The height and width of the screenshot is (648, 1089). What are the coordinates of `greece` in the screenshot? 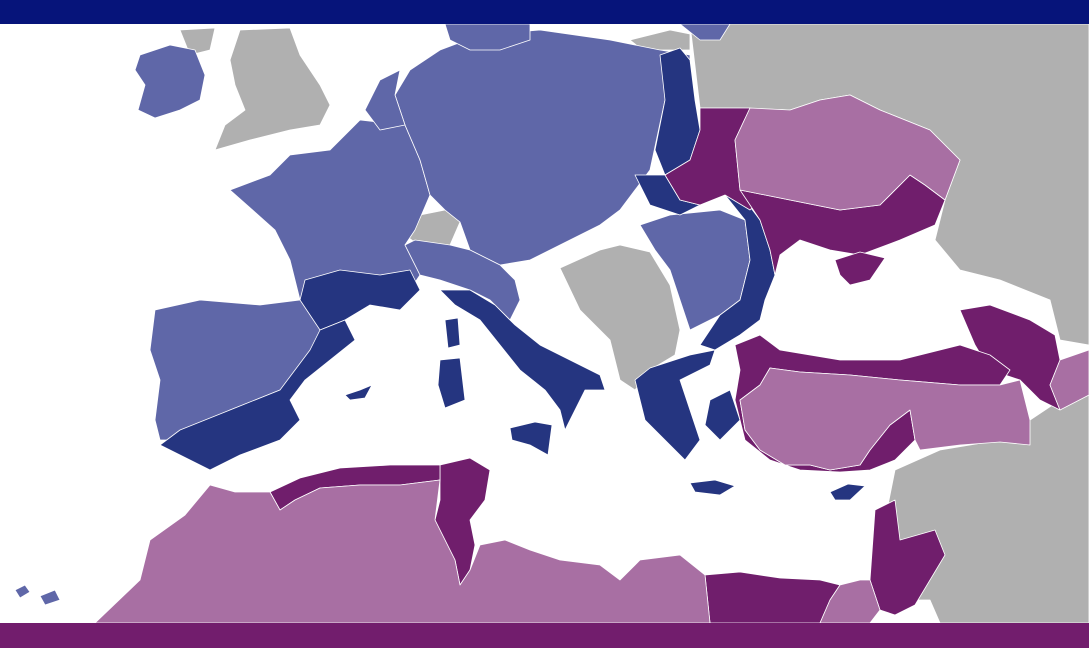 It's located at (675, 405).